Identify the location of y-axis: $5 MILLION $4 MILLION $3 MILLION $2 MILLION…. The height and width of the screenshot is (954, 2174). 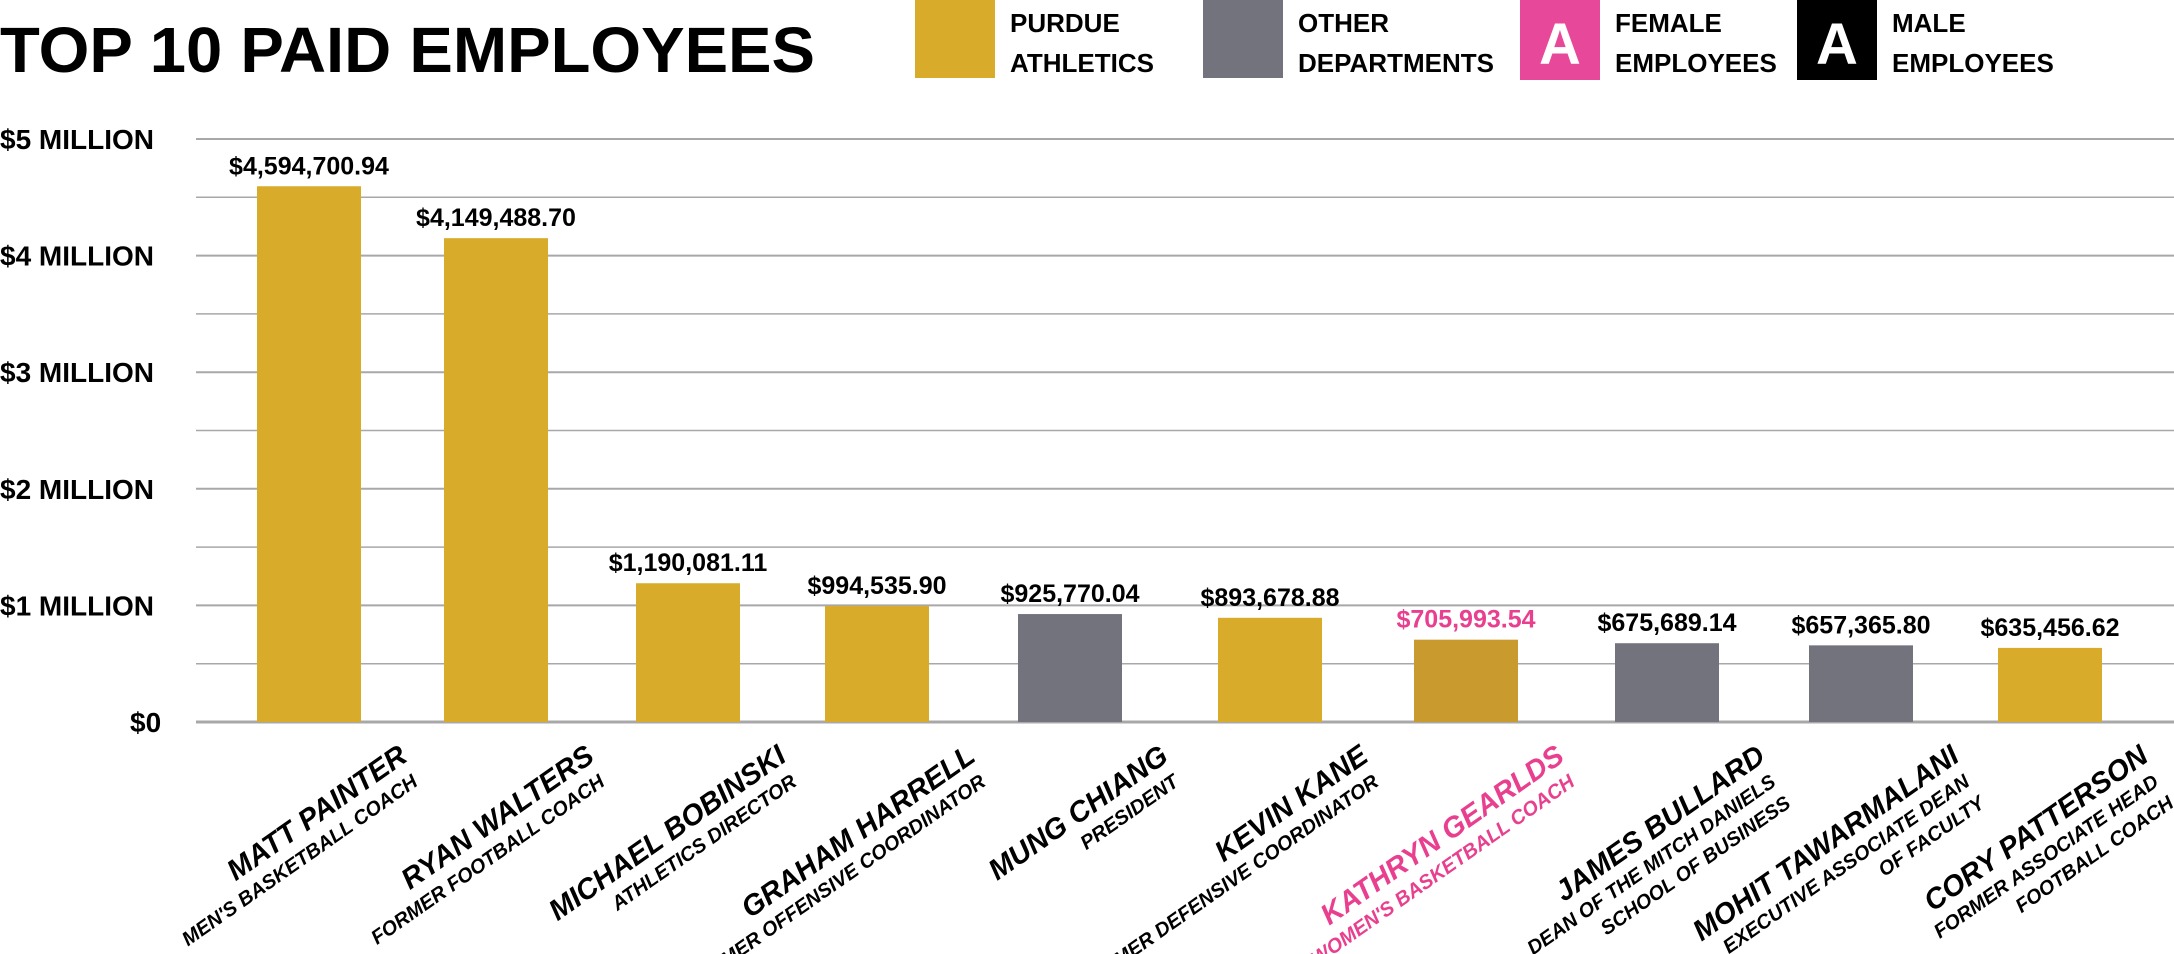
(80, 431).